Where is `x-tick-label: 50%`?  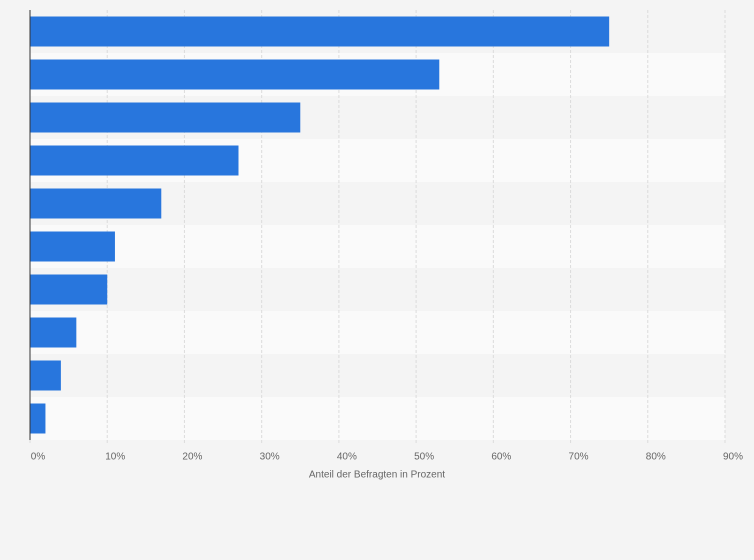 x-tick-label: 50% is located at coordinates (424, 457).